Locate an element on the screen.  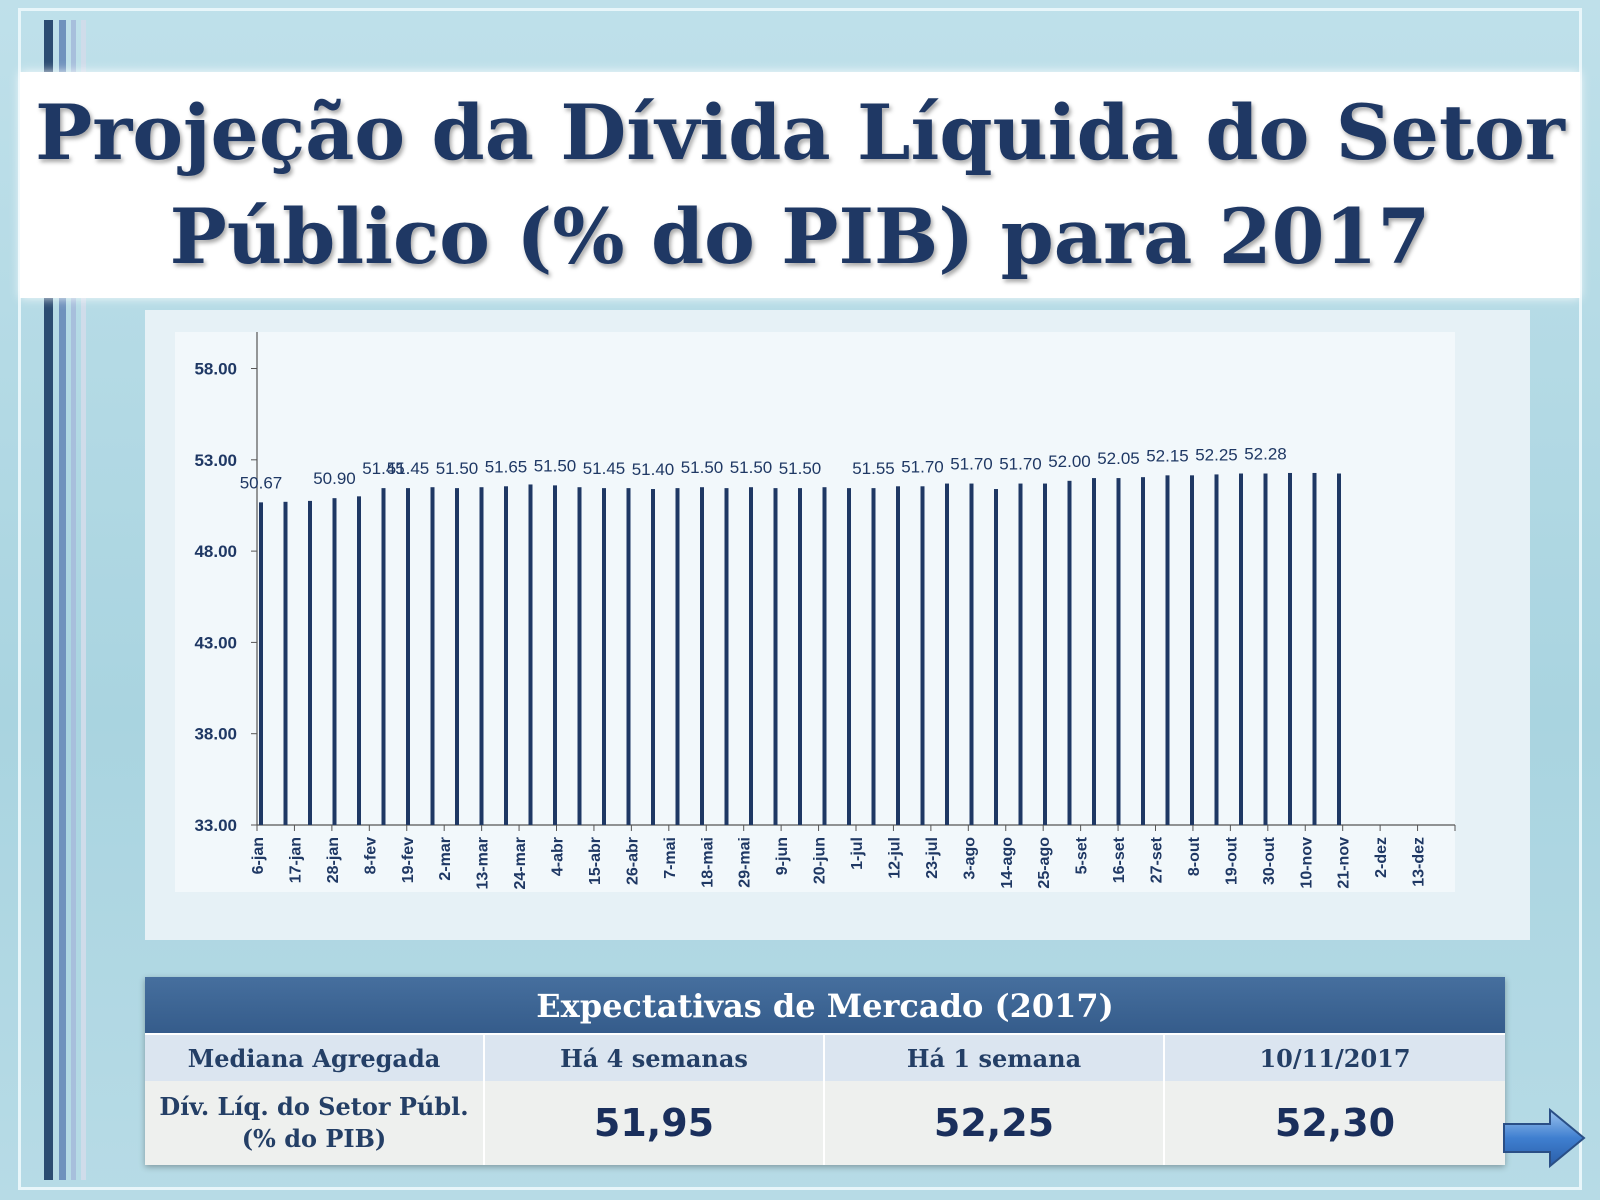
x-tick-label: 20-jun is located at coordinates (820, 860).